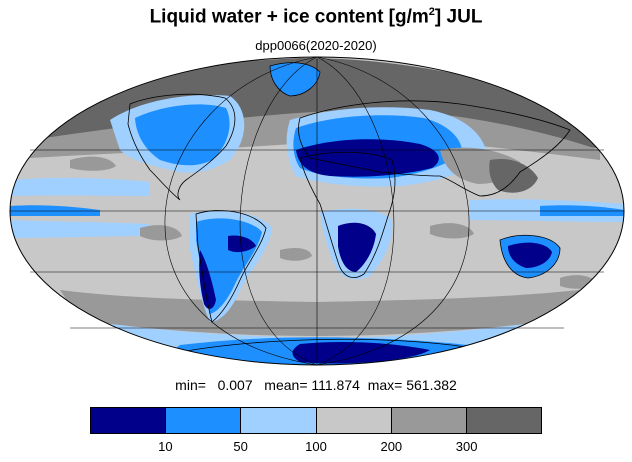  I want to click on field-itcz-west-strong, so click(55, 210).